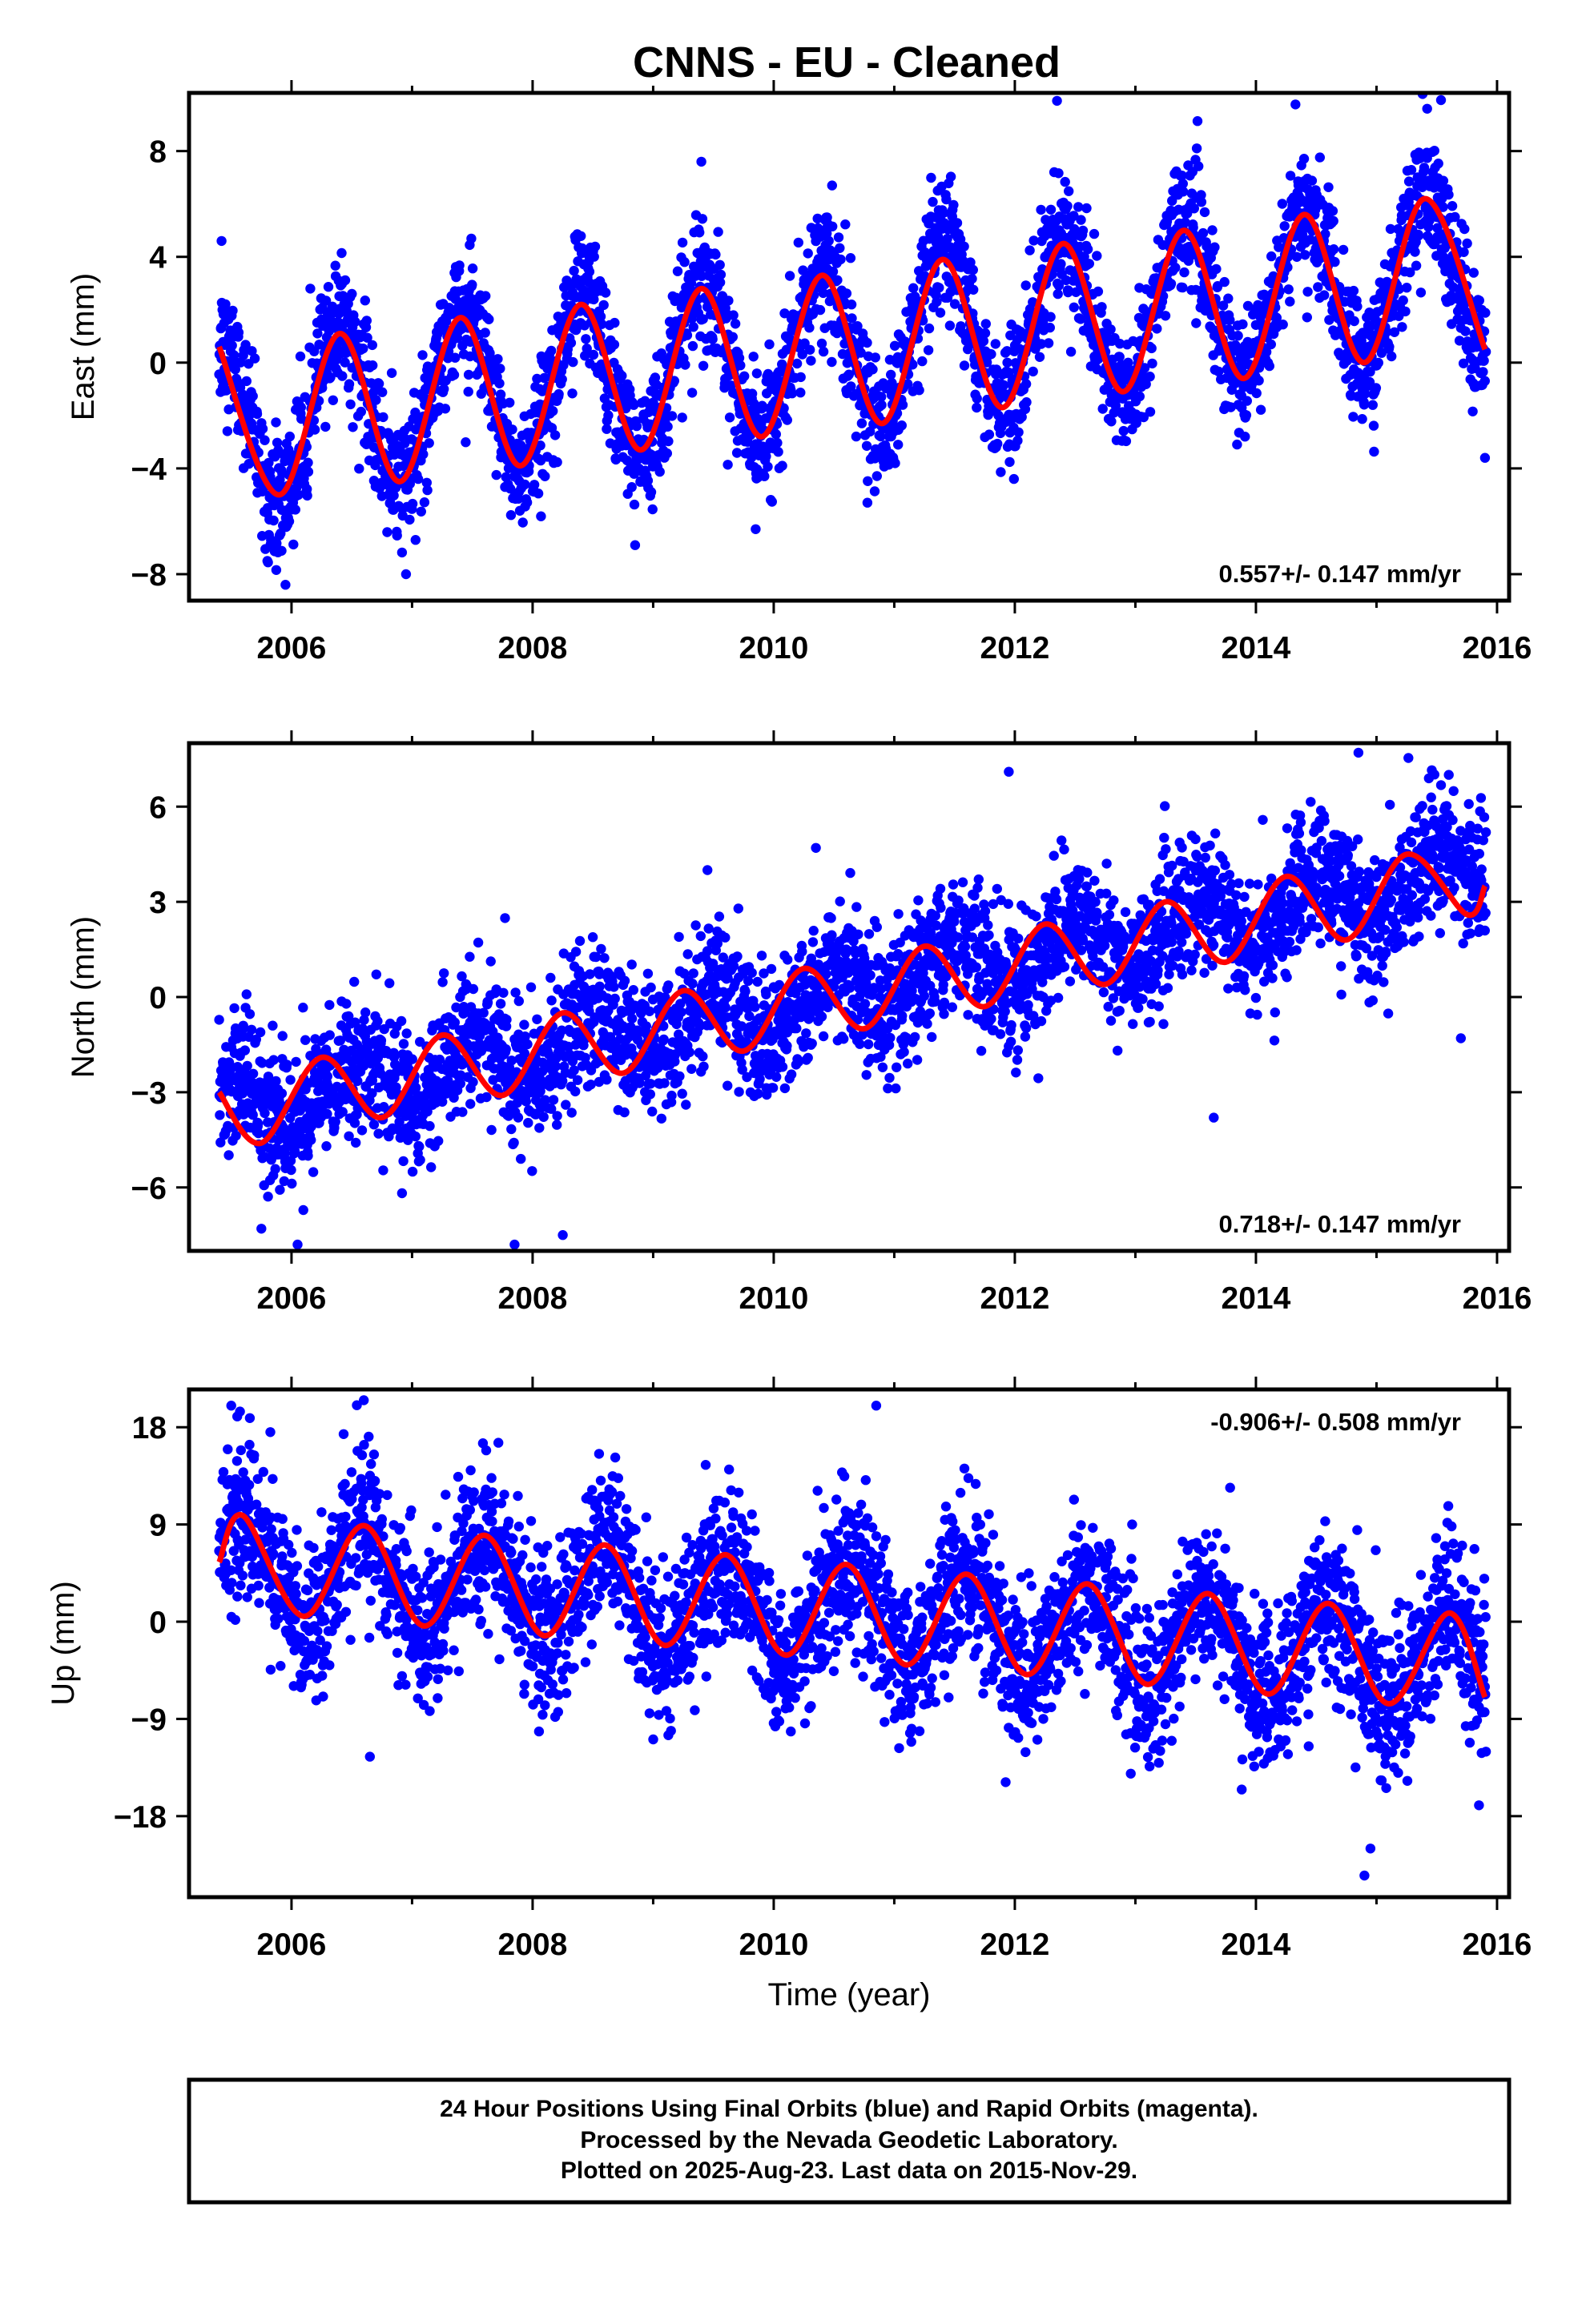  I want to click on model-fit-line, so click(852, 346).